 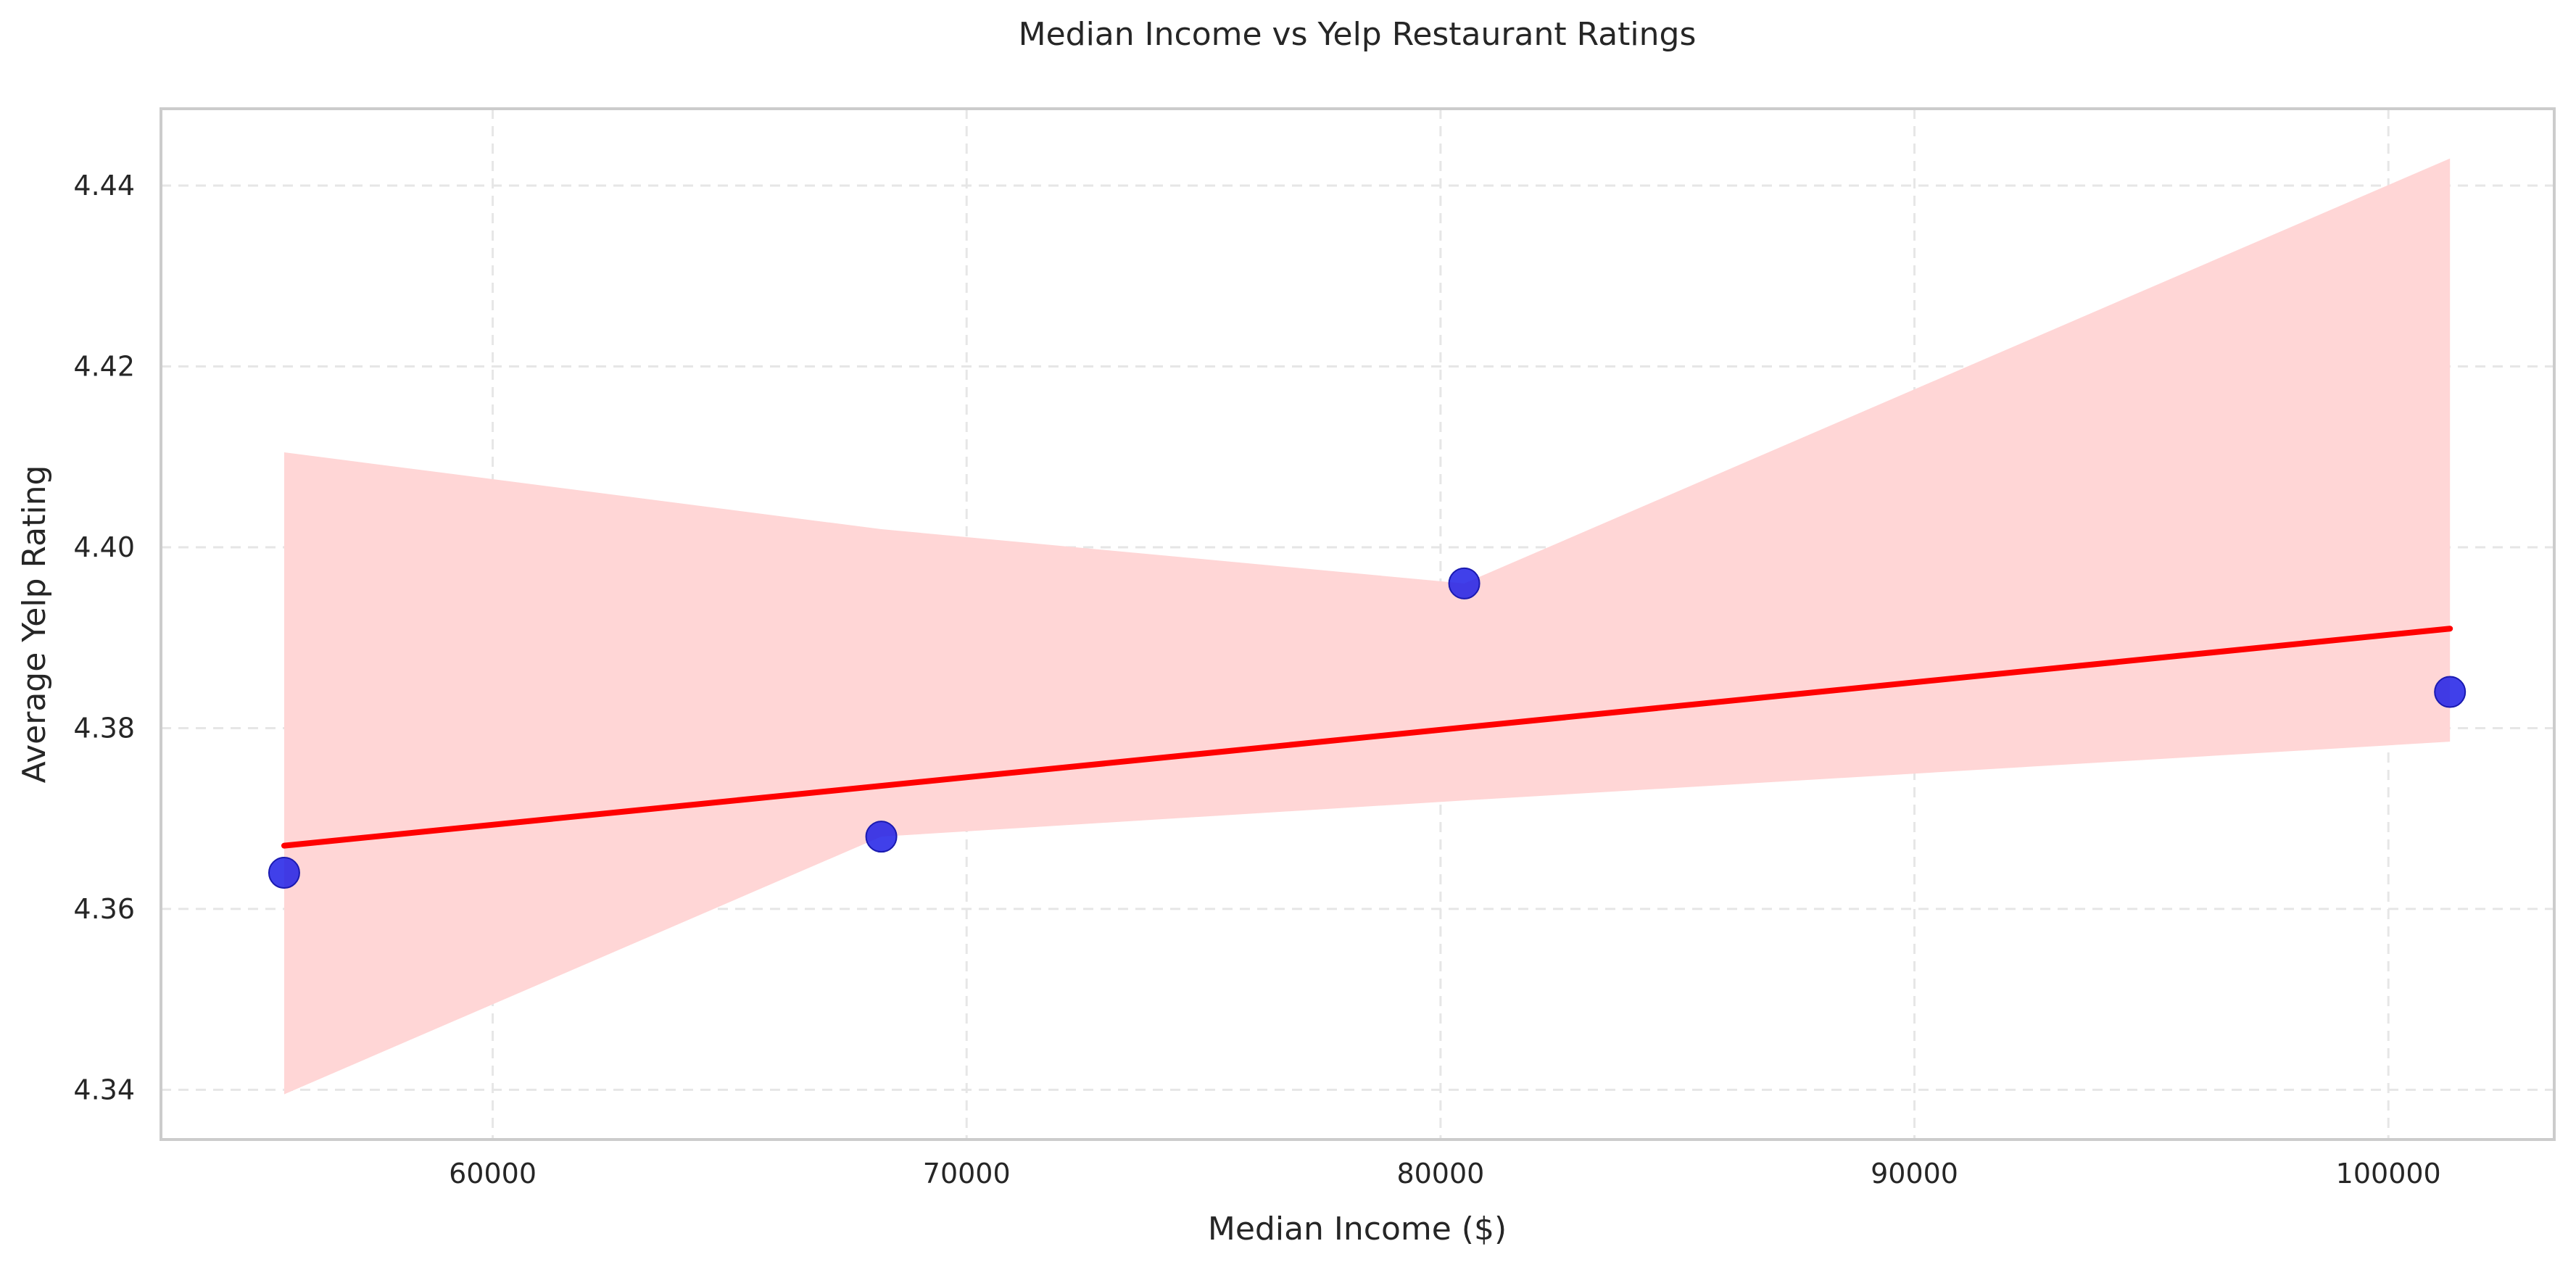 I want to click on regression-line, so click(x=1367, y=737).